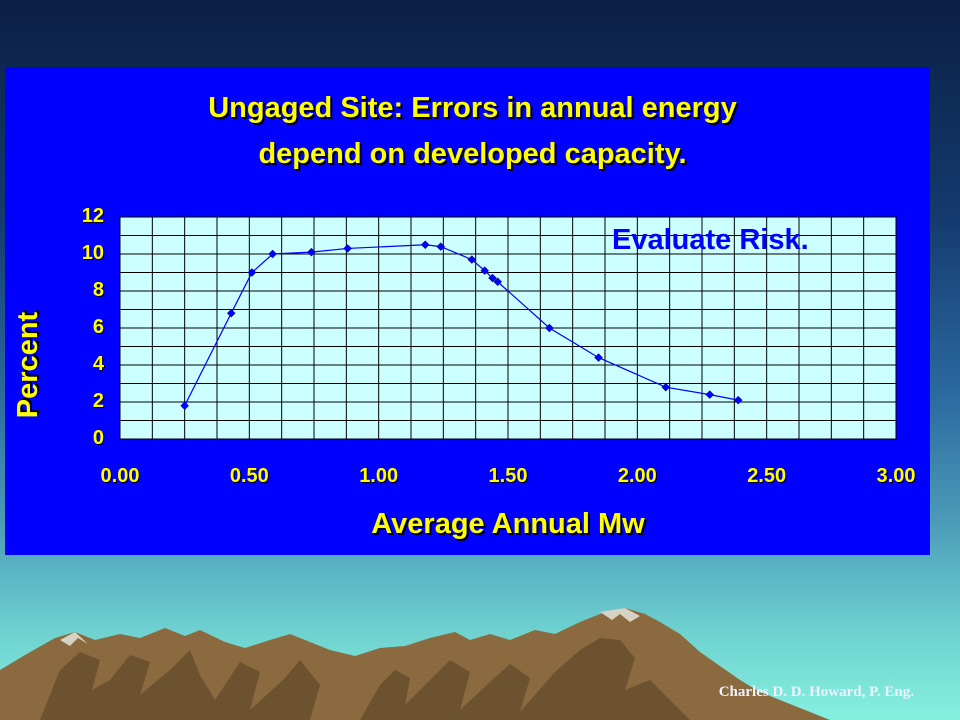 Image resolution: width=960 pixels, height=720 pixels. Describe the element at coordinates (98, 364) in the screenshot. I see `y-tick-label: 4` at that location.